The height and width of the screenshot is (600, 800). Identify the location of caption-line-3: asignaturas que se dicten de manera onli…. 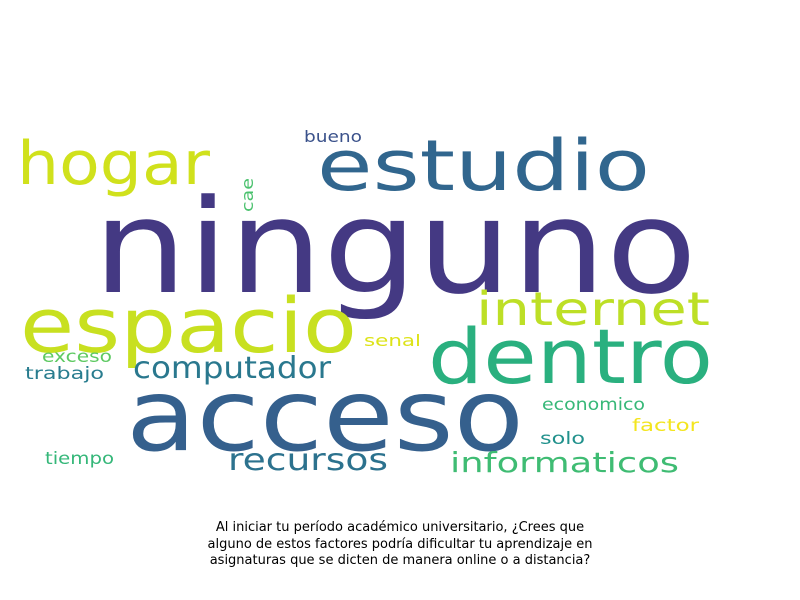
(400, 560).